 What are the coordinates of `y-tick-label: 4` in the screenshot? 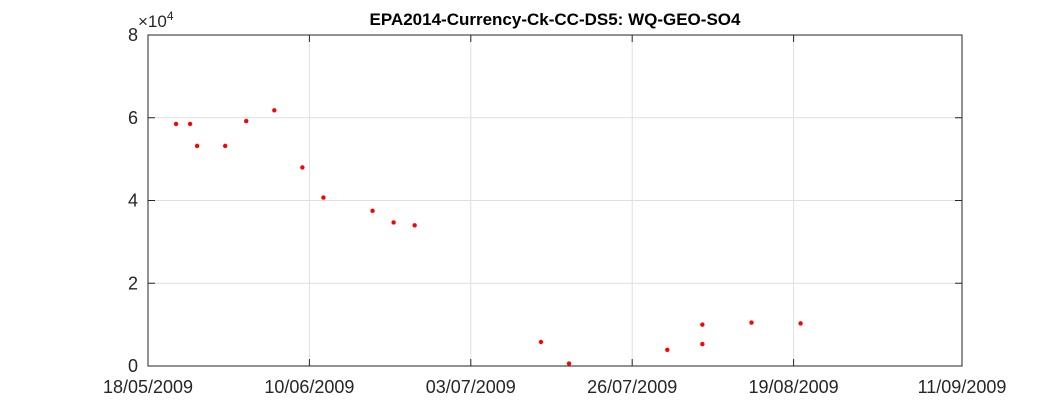 It's located at (133, 201).